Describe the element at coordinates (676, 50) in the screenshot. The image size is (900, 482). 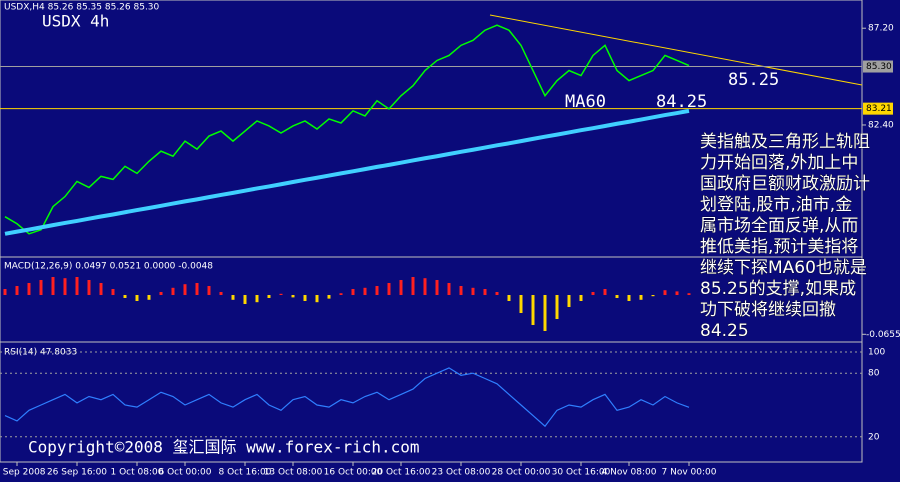
I see `trend-line` at that location.